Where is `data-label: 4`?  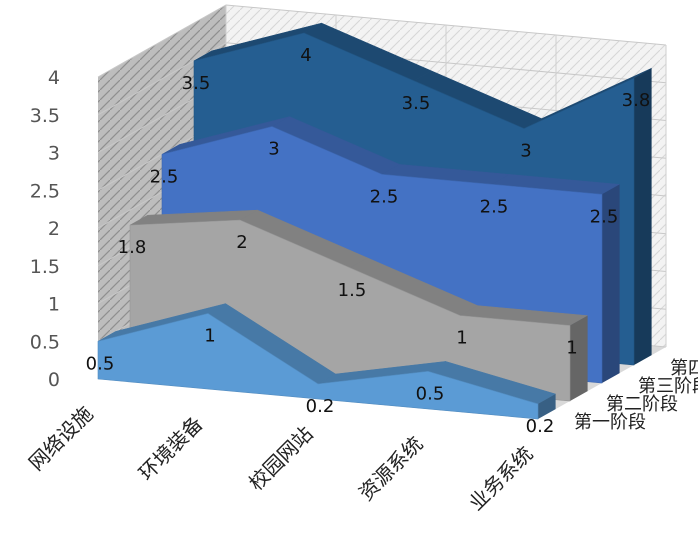 data-label: 4 is located at coordinates (305, 55).